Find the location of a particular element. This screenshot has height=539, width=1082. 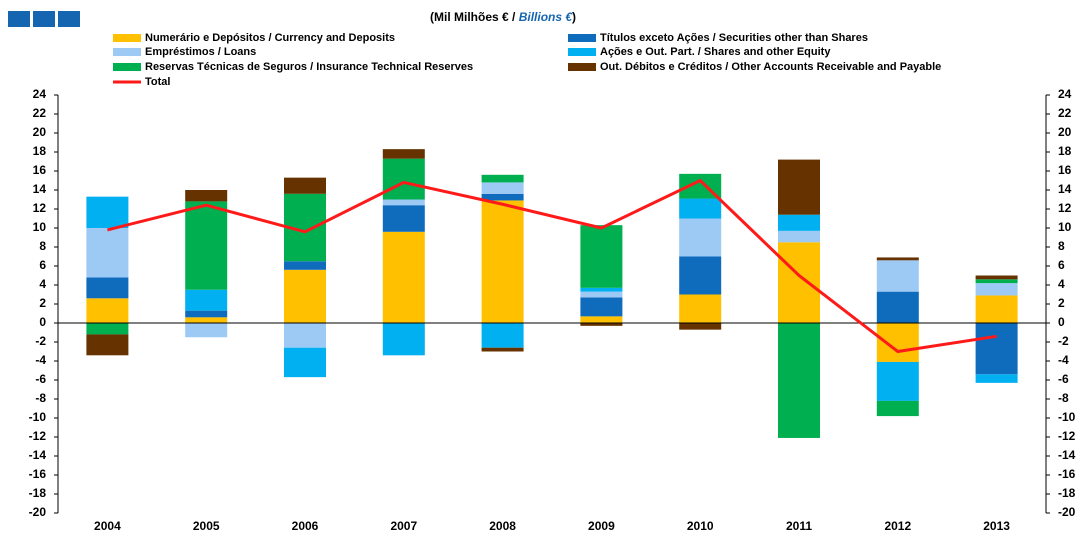

y2-tick-label: 16 is located at coordinates (1065, 170).